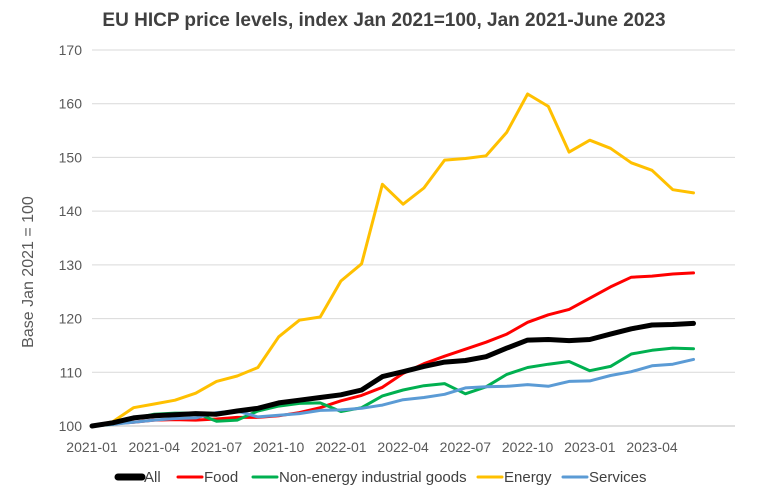 The image size is (768, 503). I want to click on x-tick-label: 2023-01, so click(590, 447).